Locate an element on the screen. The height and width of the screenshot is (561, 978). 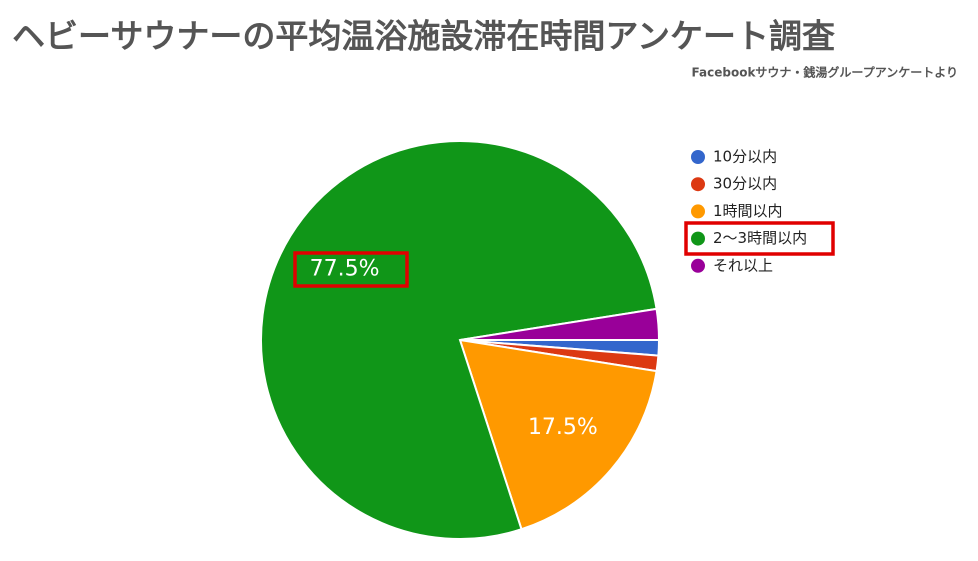
chart-subtitle: Facebookサウナ・銭湯グループアンケートより is located at coordinates (825, 72).